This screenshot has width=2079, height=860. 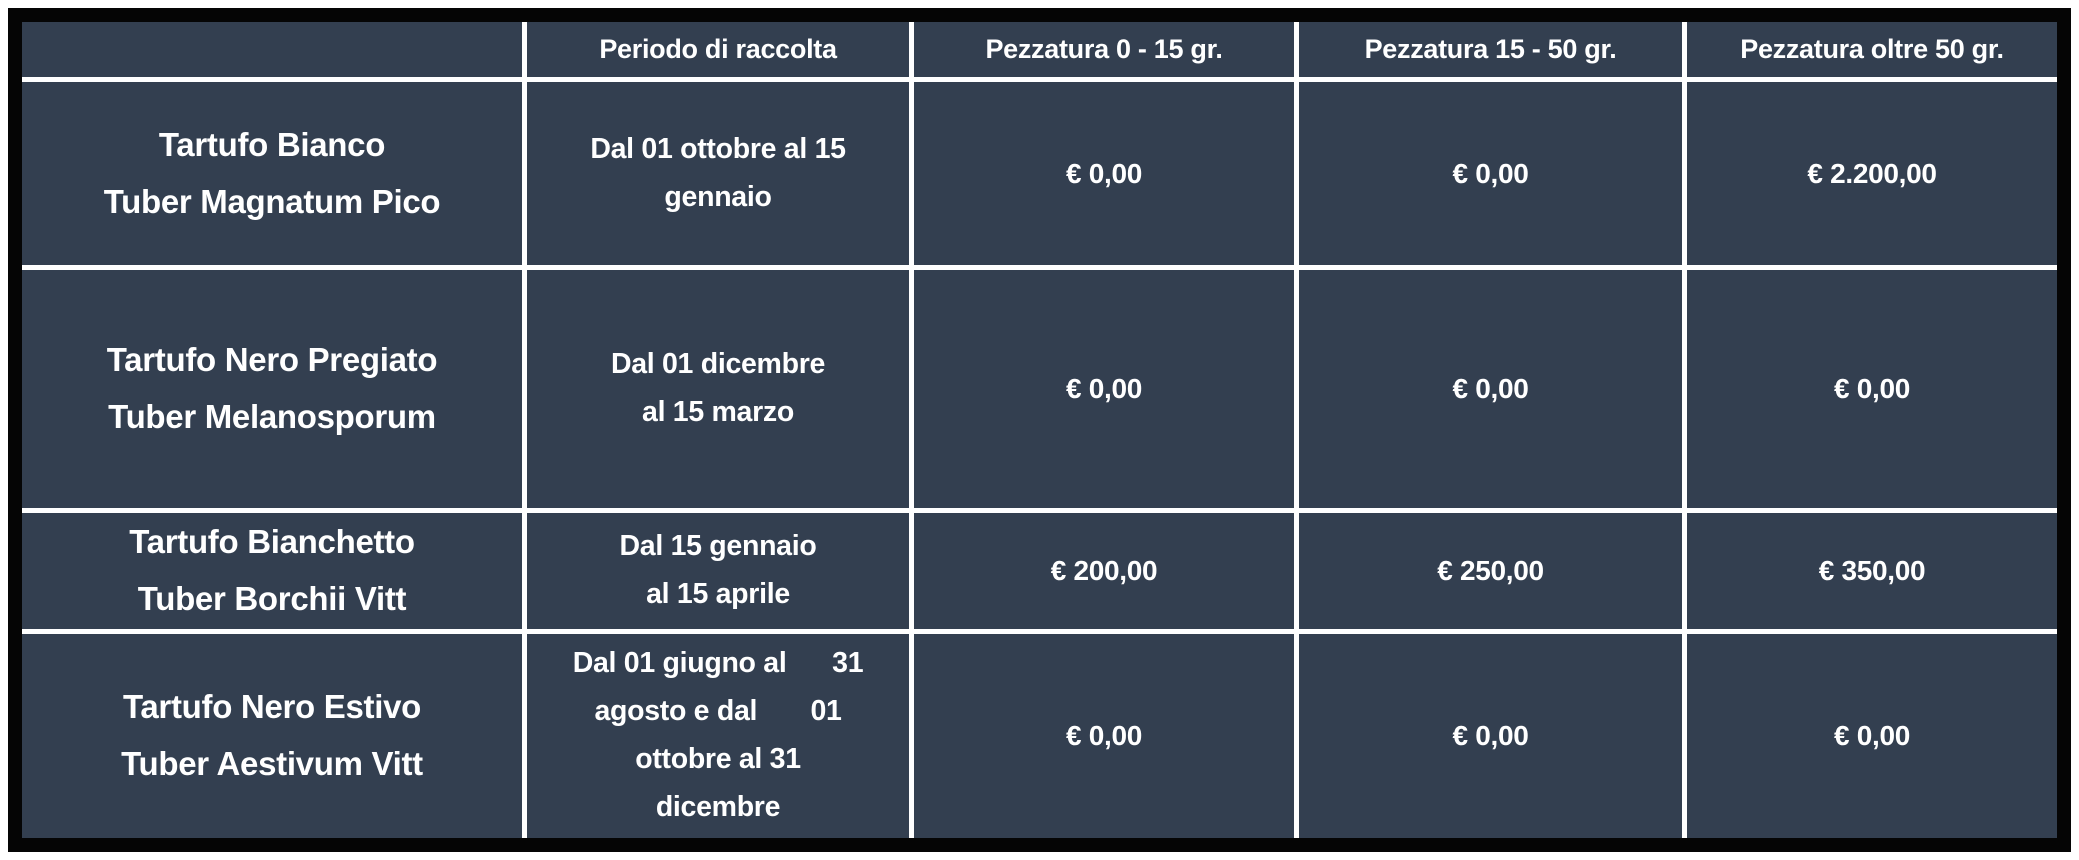 I want to click on column-header-periodo-label: Periodo di raccolta, so click(x=718, y=49).